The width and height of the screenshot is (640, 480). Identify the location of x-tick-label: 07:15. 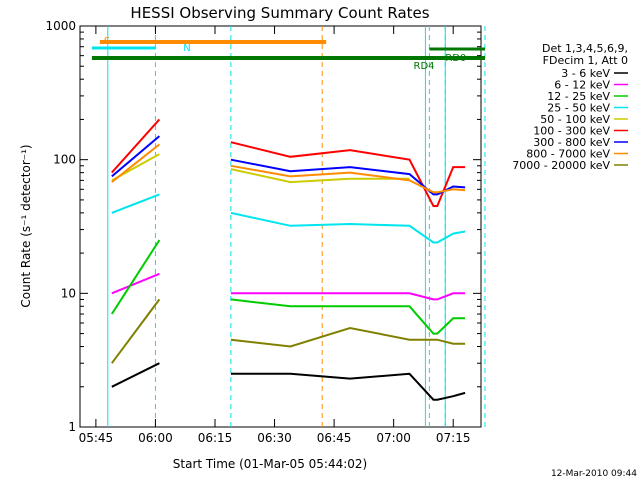
(453, 438).